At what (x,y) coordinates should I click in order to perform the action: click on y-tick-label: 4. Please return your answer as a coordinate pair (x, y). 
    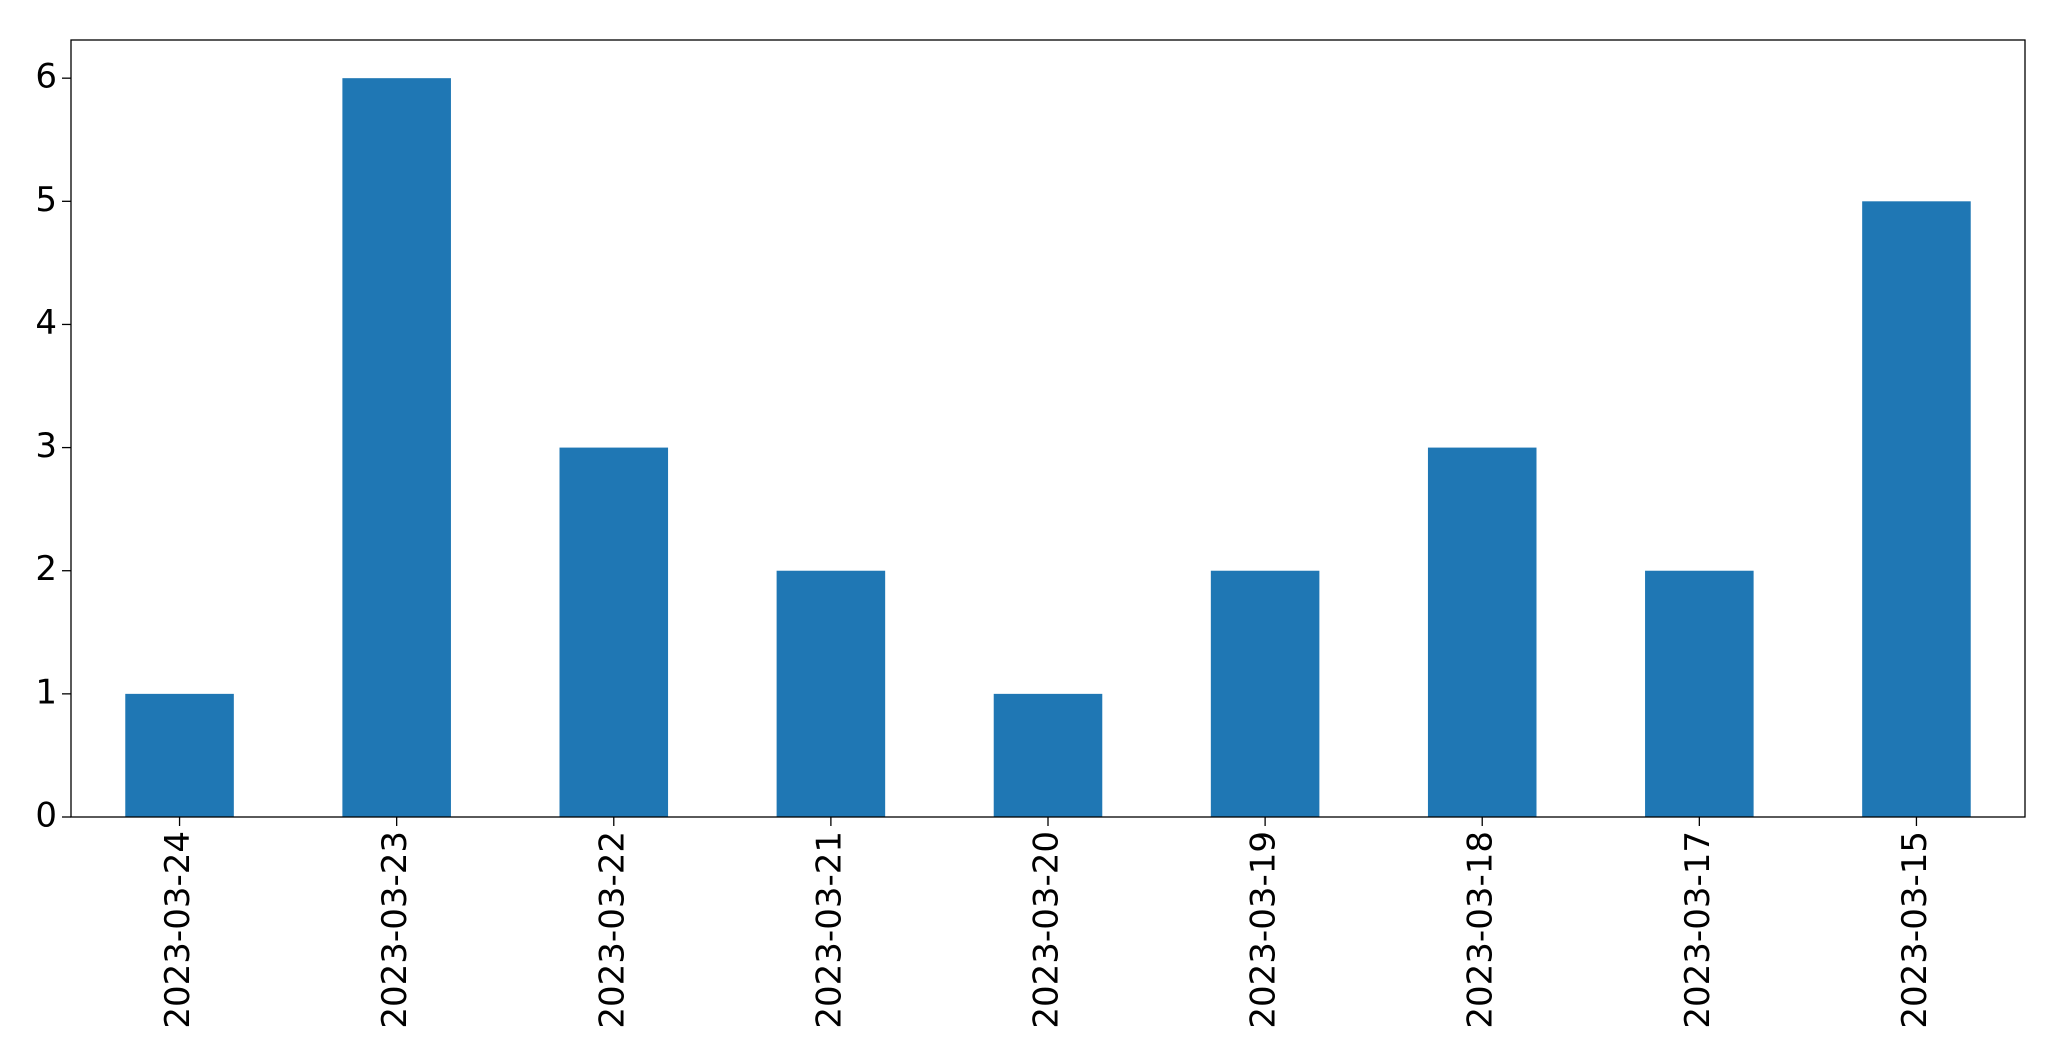
    Looking at the image, I should click on (46, 323).